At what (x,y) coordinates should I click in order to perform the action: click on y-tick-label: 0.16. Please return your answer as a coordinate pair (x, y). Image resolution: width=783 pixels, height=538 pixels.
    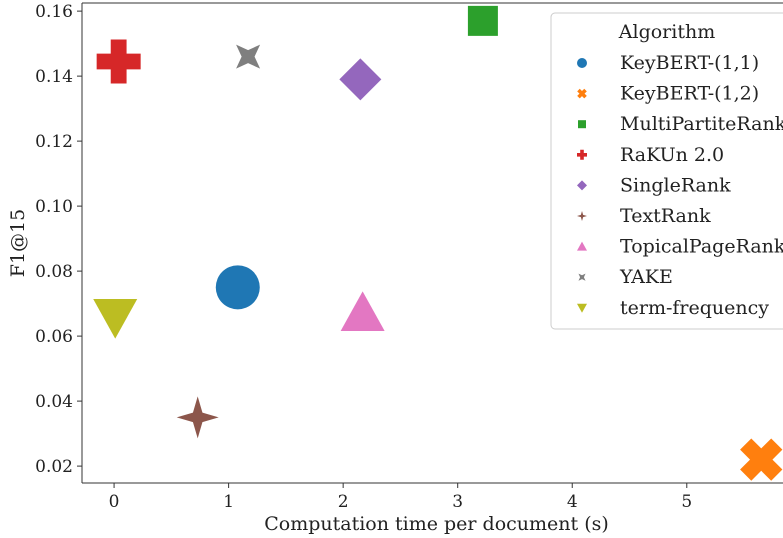
    Looking at the image, I should click on (54, 12).